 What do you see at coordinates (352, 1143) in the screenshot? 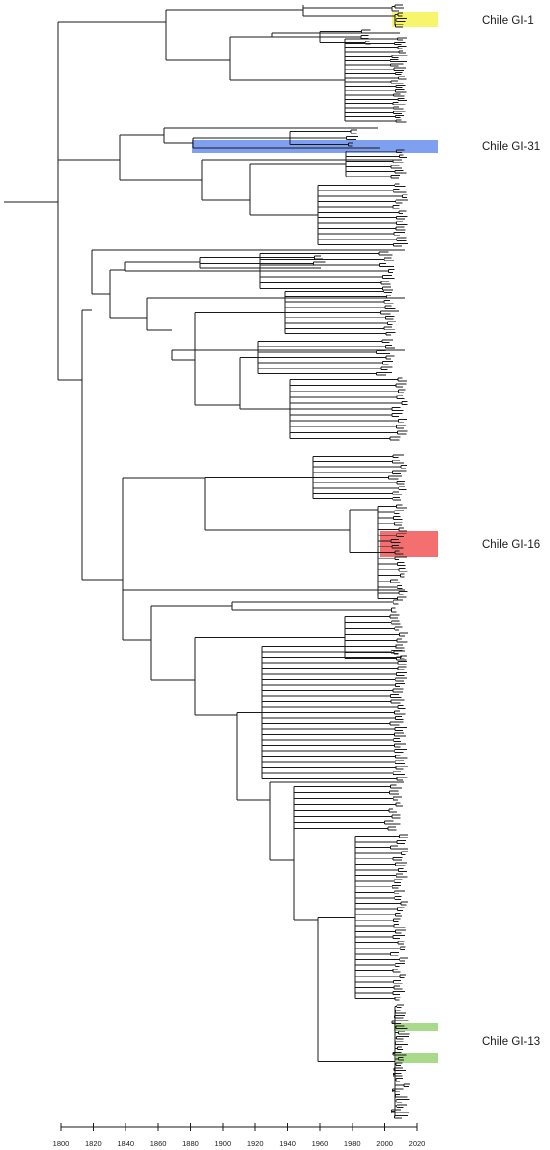
I see `axis-tick-label: 1980` at bounding box center [352, 1143].